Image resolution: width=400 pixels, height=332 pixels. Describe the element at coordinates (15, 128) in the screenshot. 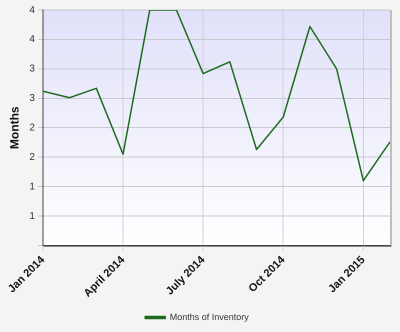

I see `y-axis-title: Months` at that location.